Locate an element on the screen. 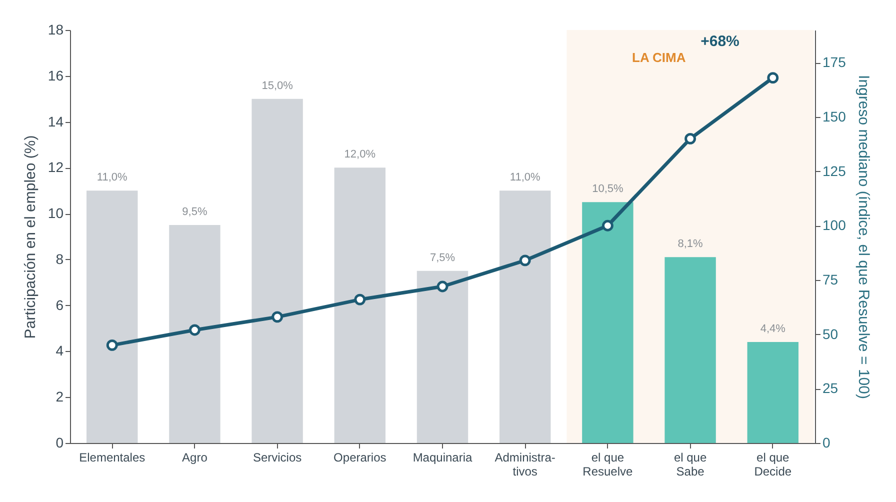 The image size is (896, 502). x-tick-label: el que Sabe is located at coordinates (690, 464).